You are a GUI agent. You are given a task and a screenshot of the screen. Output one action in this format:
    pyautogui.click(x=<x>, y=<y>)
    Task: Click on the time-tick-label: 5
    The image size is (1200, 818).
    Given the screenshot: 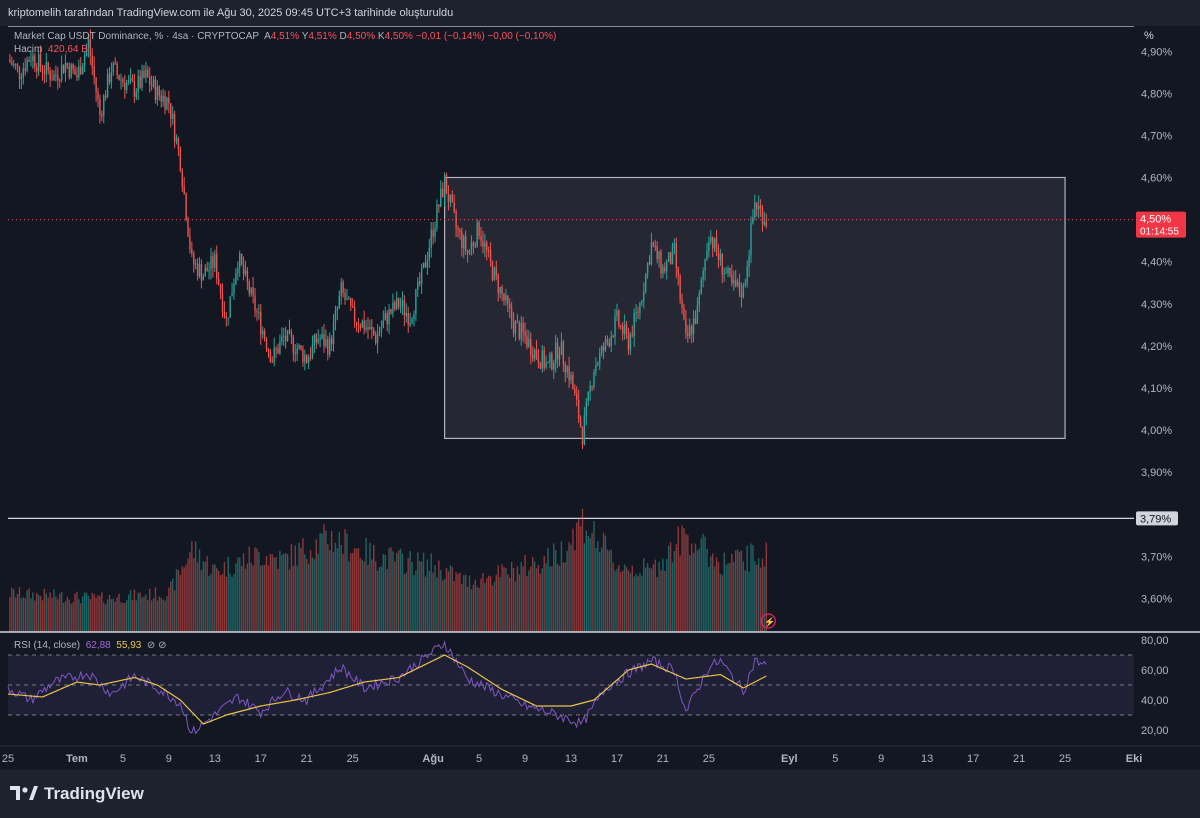 What is the action you would take?
    pyautogui.click(x=835, y=759)
    